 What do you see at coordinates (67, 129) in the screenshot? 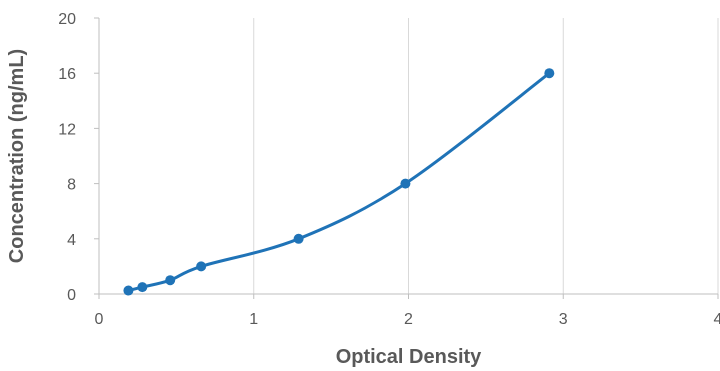
I see `y-tick-label: 12` at bounding box center [67, 129].